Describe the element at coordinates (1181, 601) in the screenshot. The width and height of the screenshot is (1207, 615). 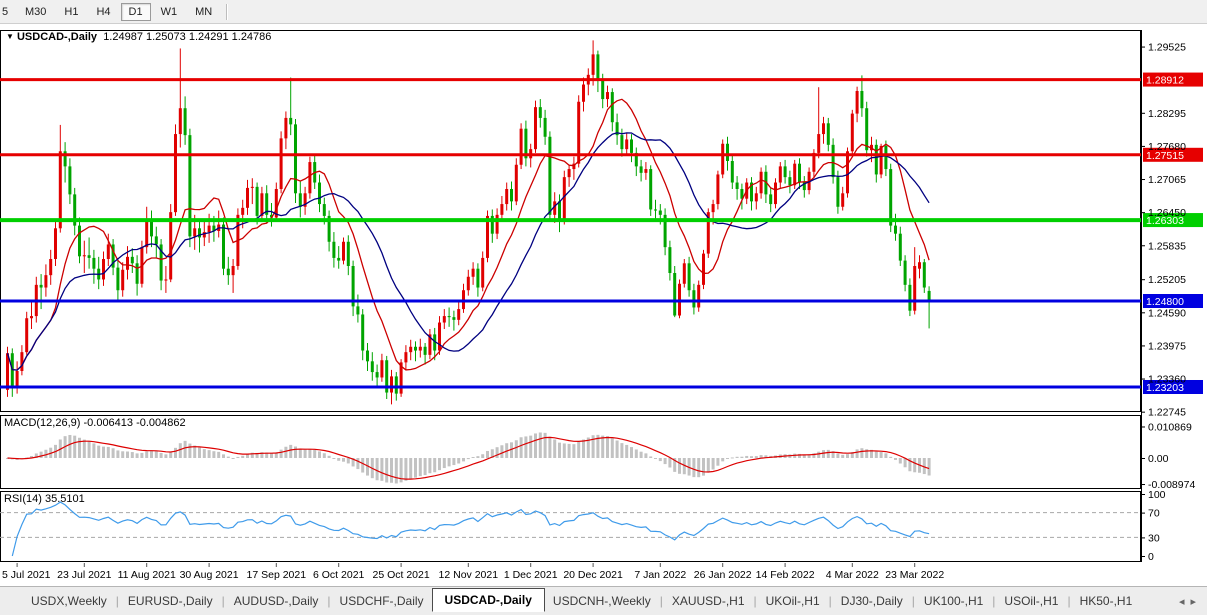
I see `tab-scroll-left-icon: ◂` at that location.